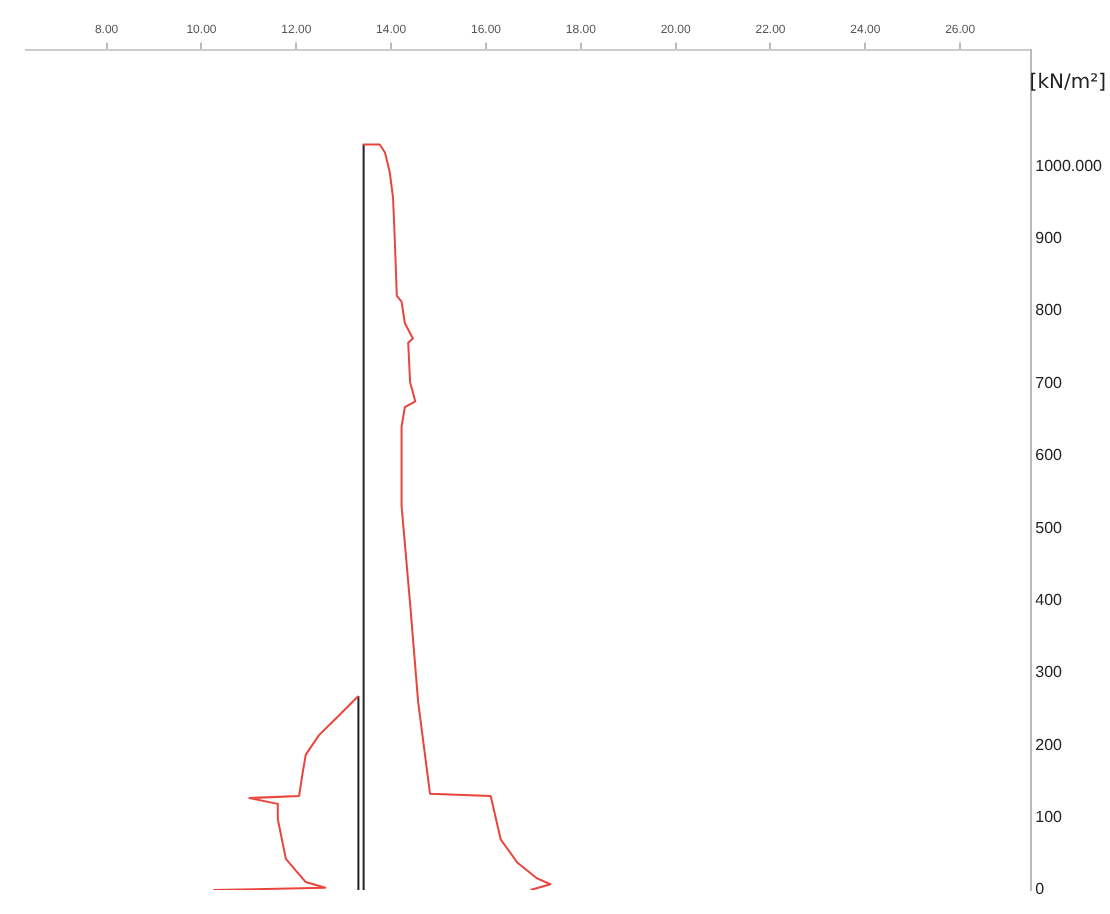  Describe the element at coordinates (1067, 83) in the screenshot. I see `x-axis-title: [kN/m²]` at that location.